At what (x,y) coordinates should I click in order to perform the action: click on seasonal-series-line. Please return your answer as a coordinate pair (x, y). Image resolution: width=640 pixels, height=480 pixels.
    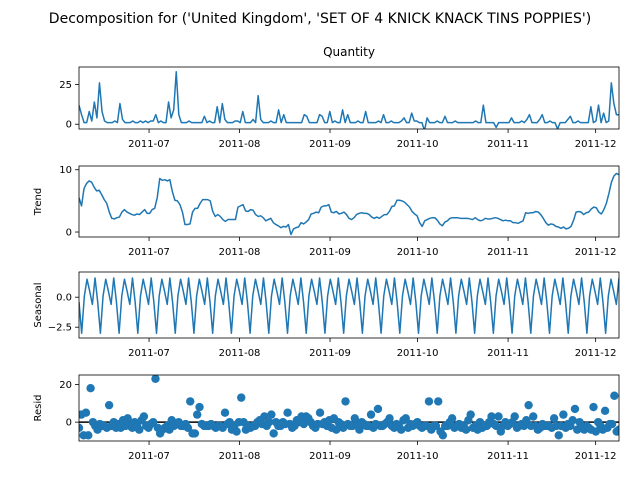
    Looking at the image, I should click on (349, 305).